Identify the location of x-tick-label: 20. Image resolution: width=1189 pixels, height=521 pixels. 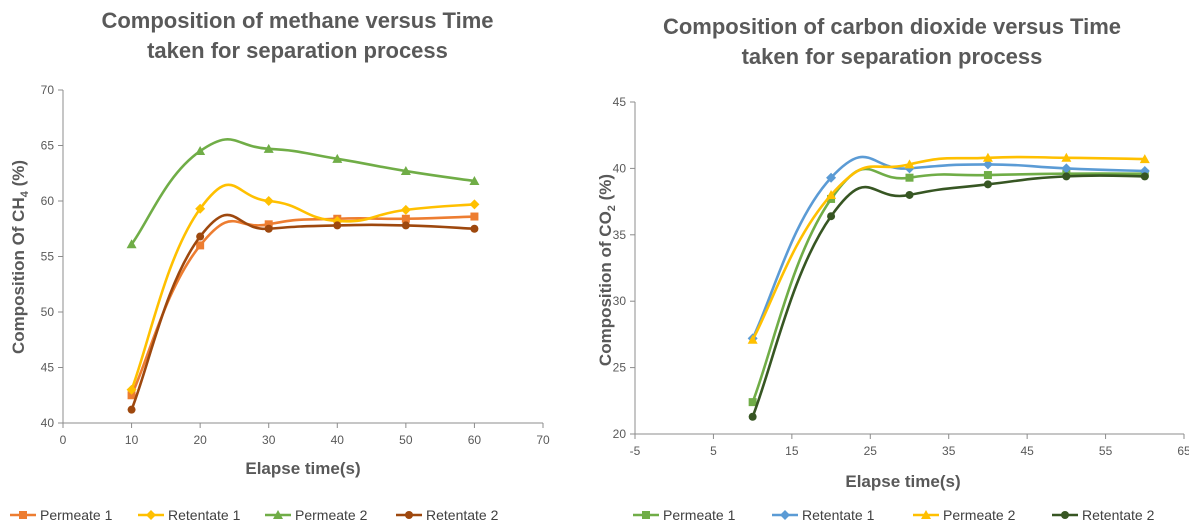
(200, 440).